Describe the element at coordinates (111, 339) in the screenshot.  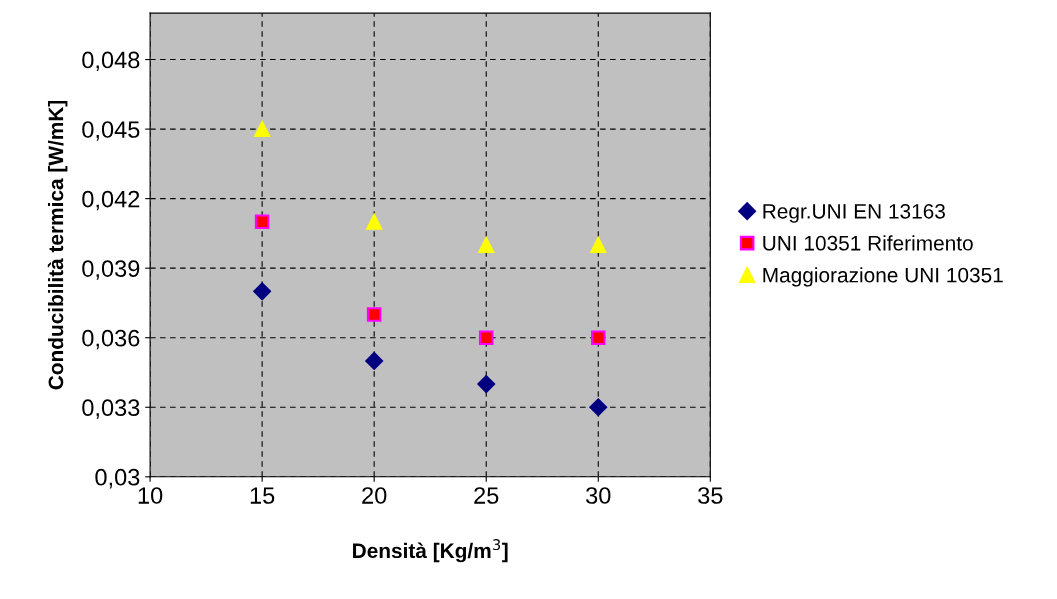
I see `y-tick-label: 0,036` at that location.